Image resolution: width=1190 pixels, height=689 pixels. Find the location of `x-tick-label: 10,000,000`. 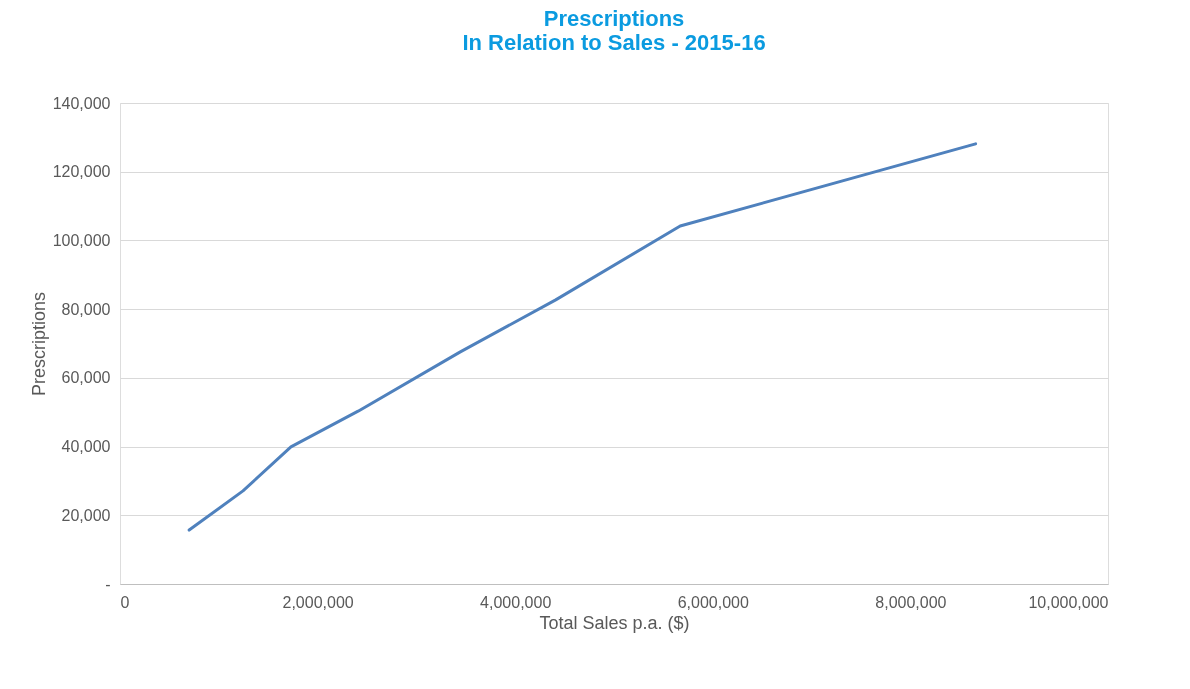

x-tick-label: 10,000,000 is located at coordinates (1068, 602).